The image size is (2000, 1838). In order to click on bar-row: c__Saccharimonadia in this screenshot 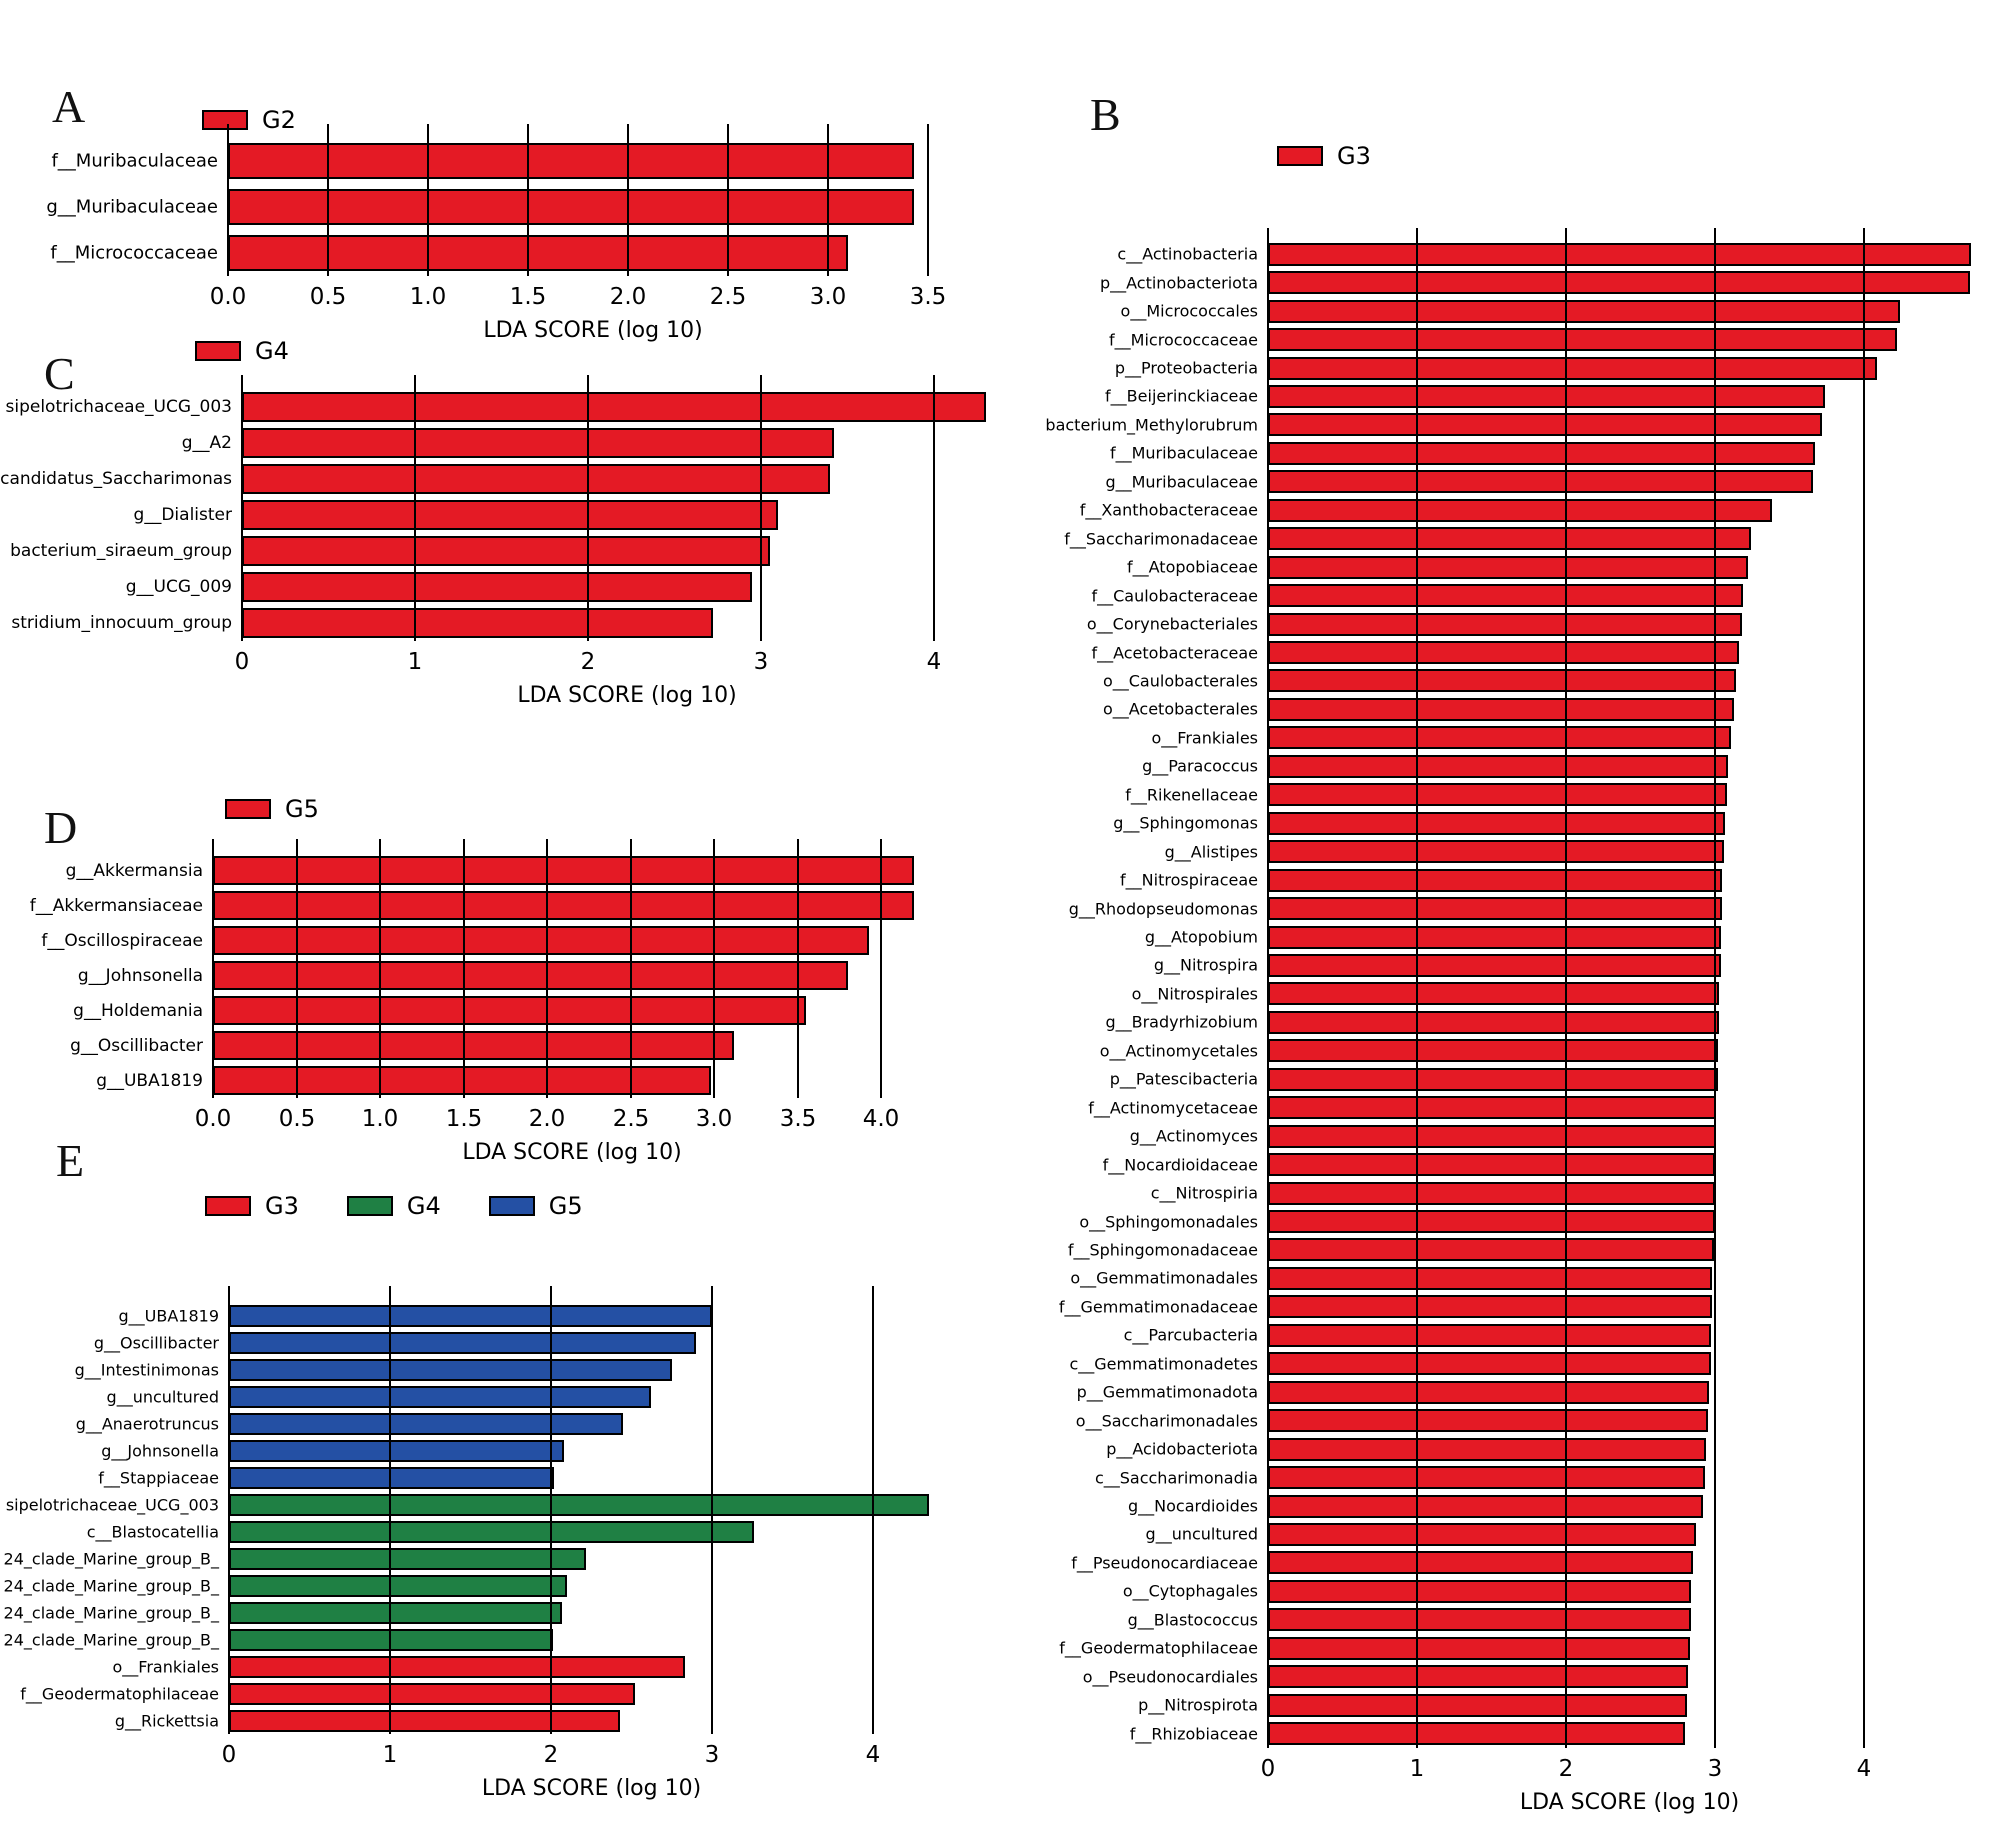, I will do `click(1543, 1477)`.